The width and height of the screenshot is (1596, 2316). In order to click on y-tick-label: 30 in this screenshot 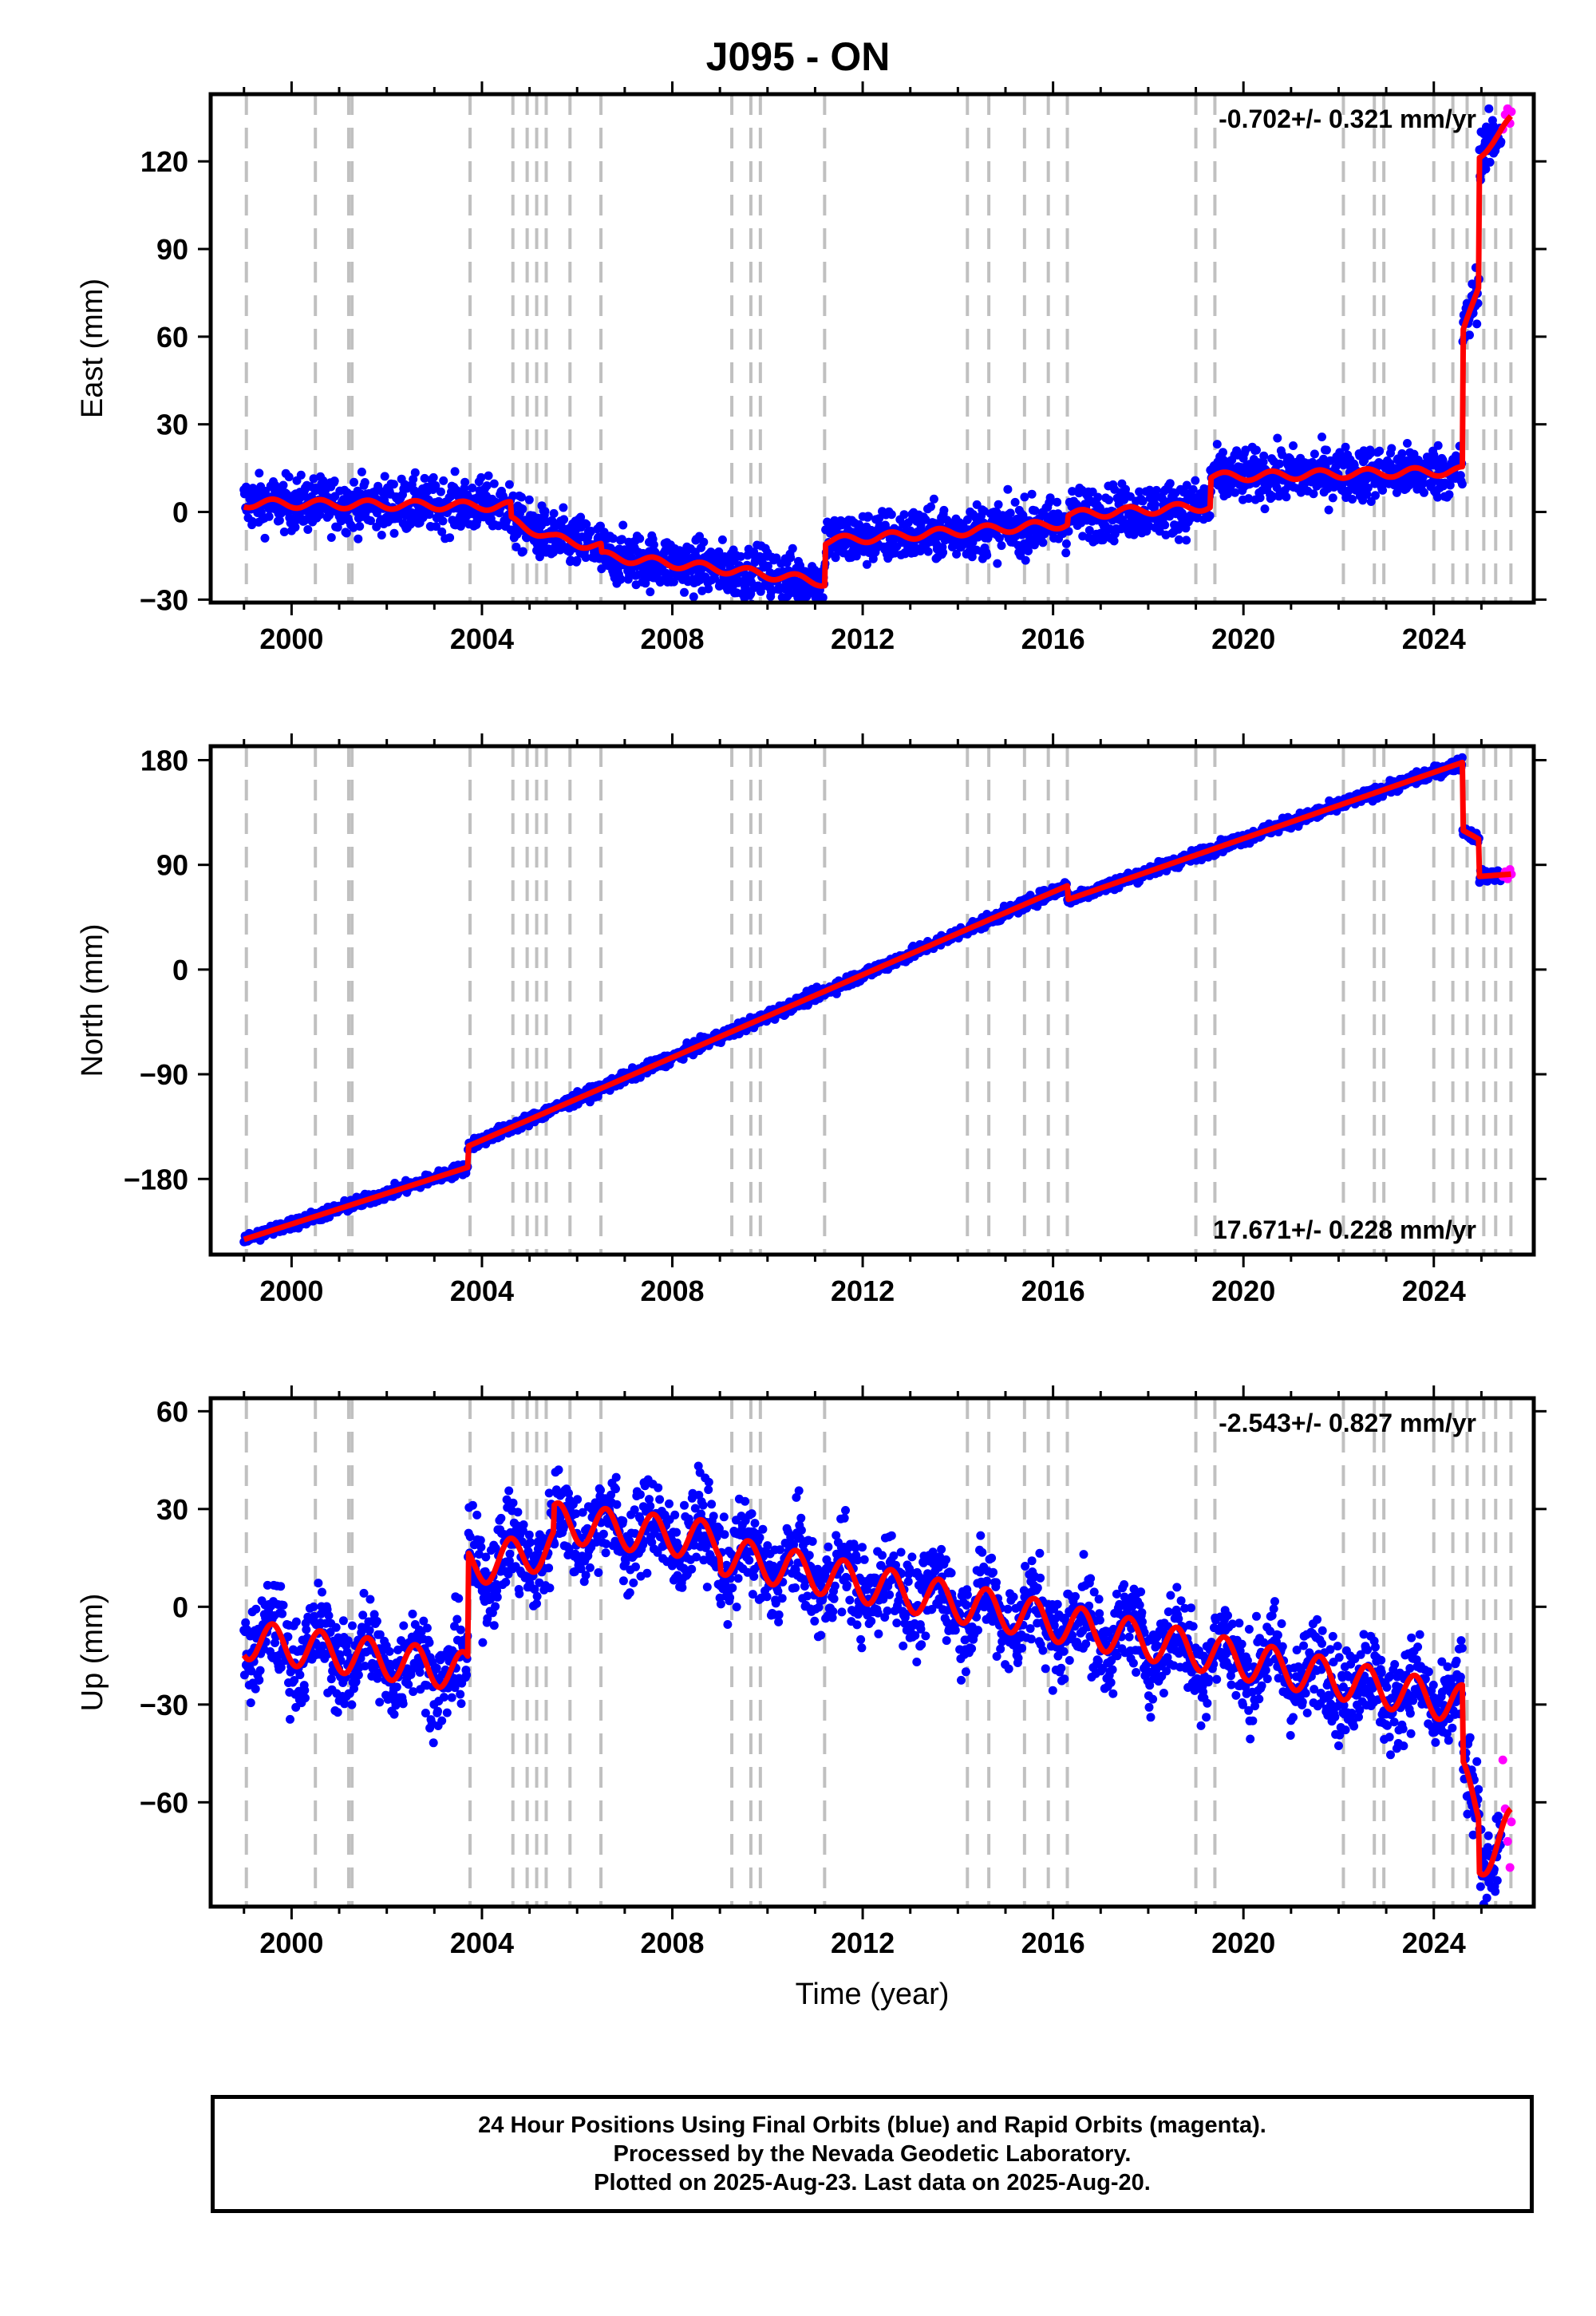, I will do `click(172, 425)`.